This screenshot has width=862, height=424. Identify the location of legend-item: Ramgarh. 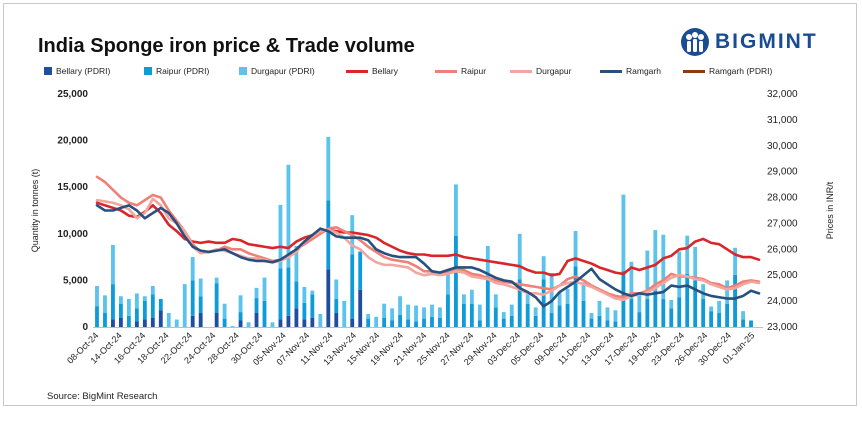
(630, 71).